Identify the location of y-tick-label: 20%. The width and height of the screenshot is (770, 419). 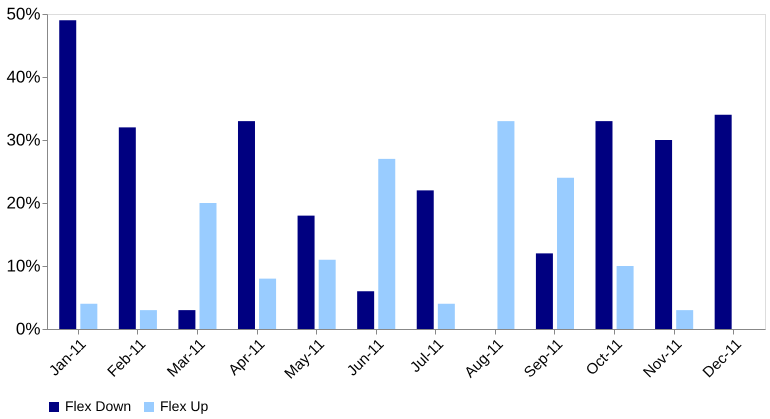
(23, 203).